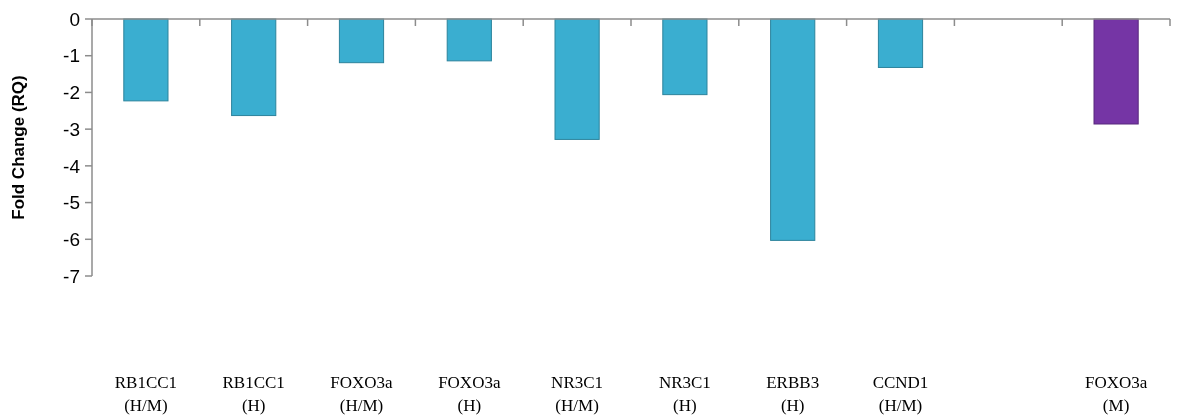 The width and height of the screenshot is (1178, 419). Describe the element at coordinates (362, 394) in the screenshot. I see `x-tick-label: FOXO3a (H/M)` at that location.